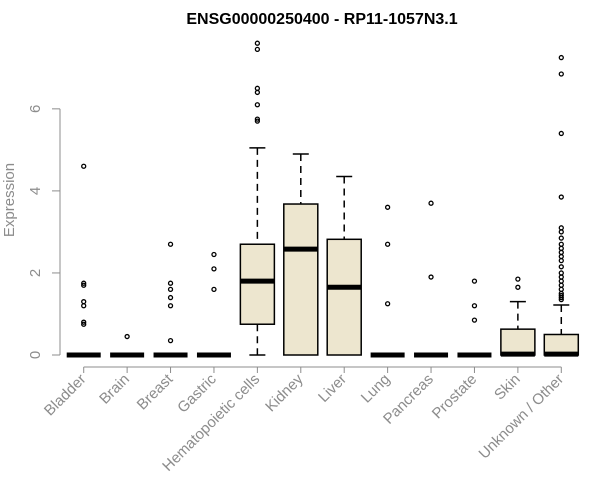  I want to click on y-axis: 0 2 4 6, so click(44, 232).